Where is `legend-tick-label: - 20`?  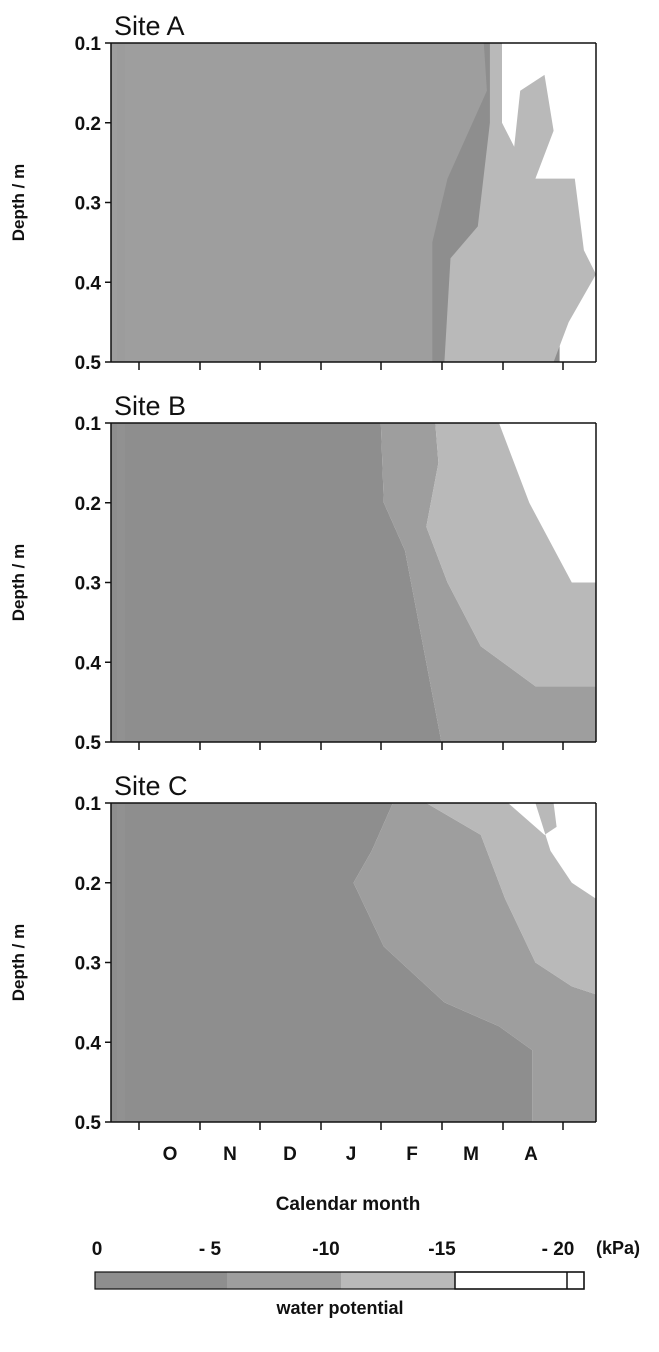 legend-tick-label: - 20 is located at coordinates (558, 1249).